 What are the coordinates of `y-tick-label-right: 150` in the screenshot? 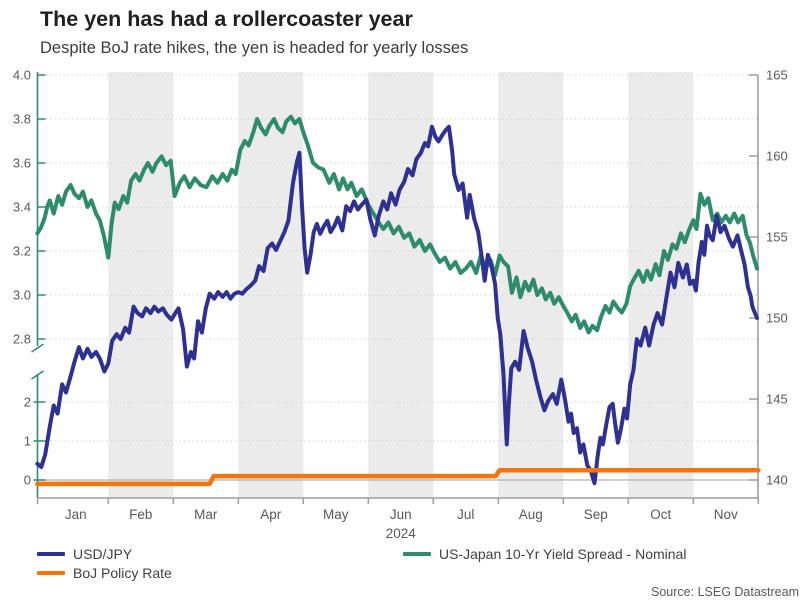 It's located at (777, 318).